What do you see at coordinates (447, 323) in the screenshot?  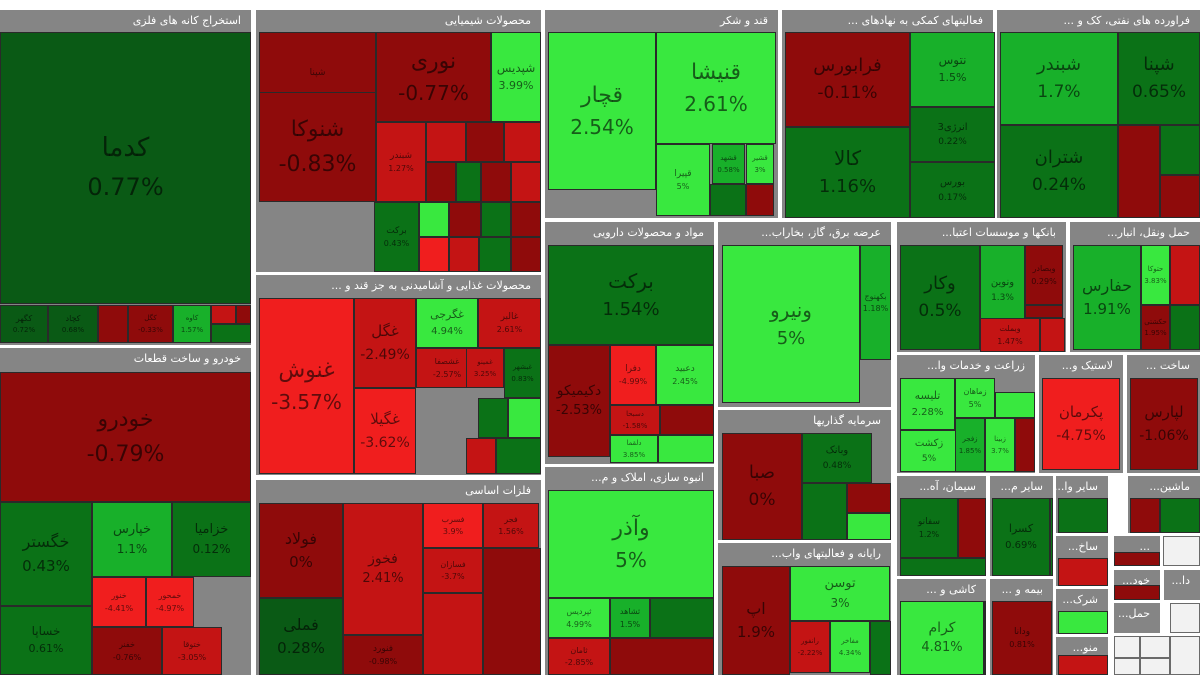 I see `stock-tile: غگرجی 4.94%` at bounding box center [447, 323].